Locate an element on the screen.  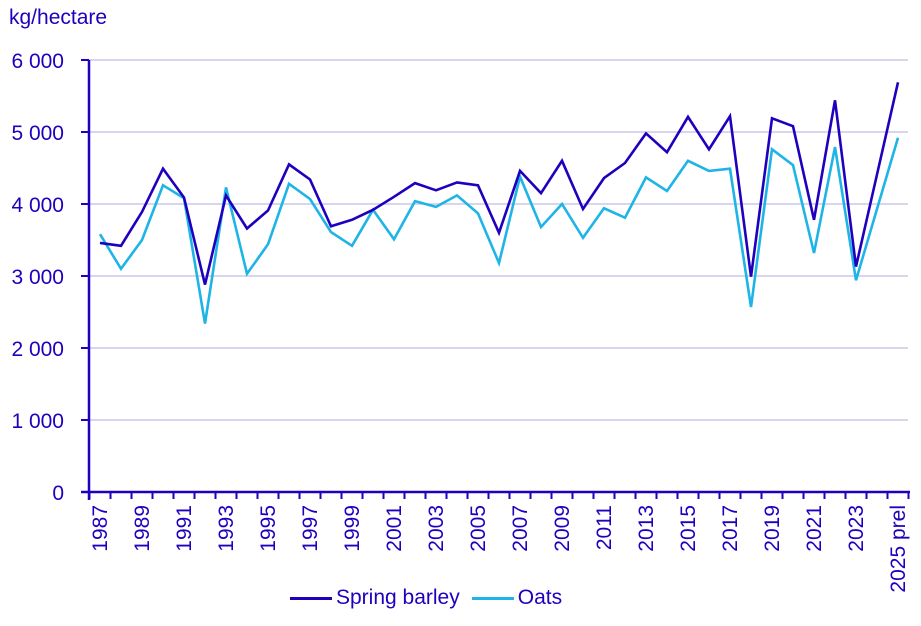
x-tick-label: 2023 is located at coordinates (856, 528).